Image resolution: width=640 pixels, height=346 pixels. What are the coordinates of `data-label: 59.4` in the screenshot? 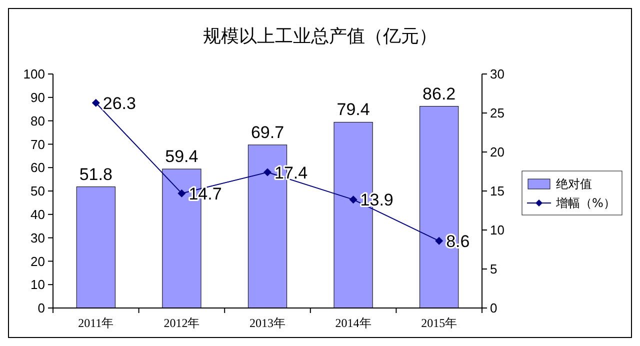 It's located at (181, 156).